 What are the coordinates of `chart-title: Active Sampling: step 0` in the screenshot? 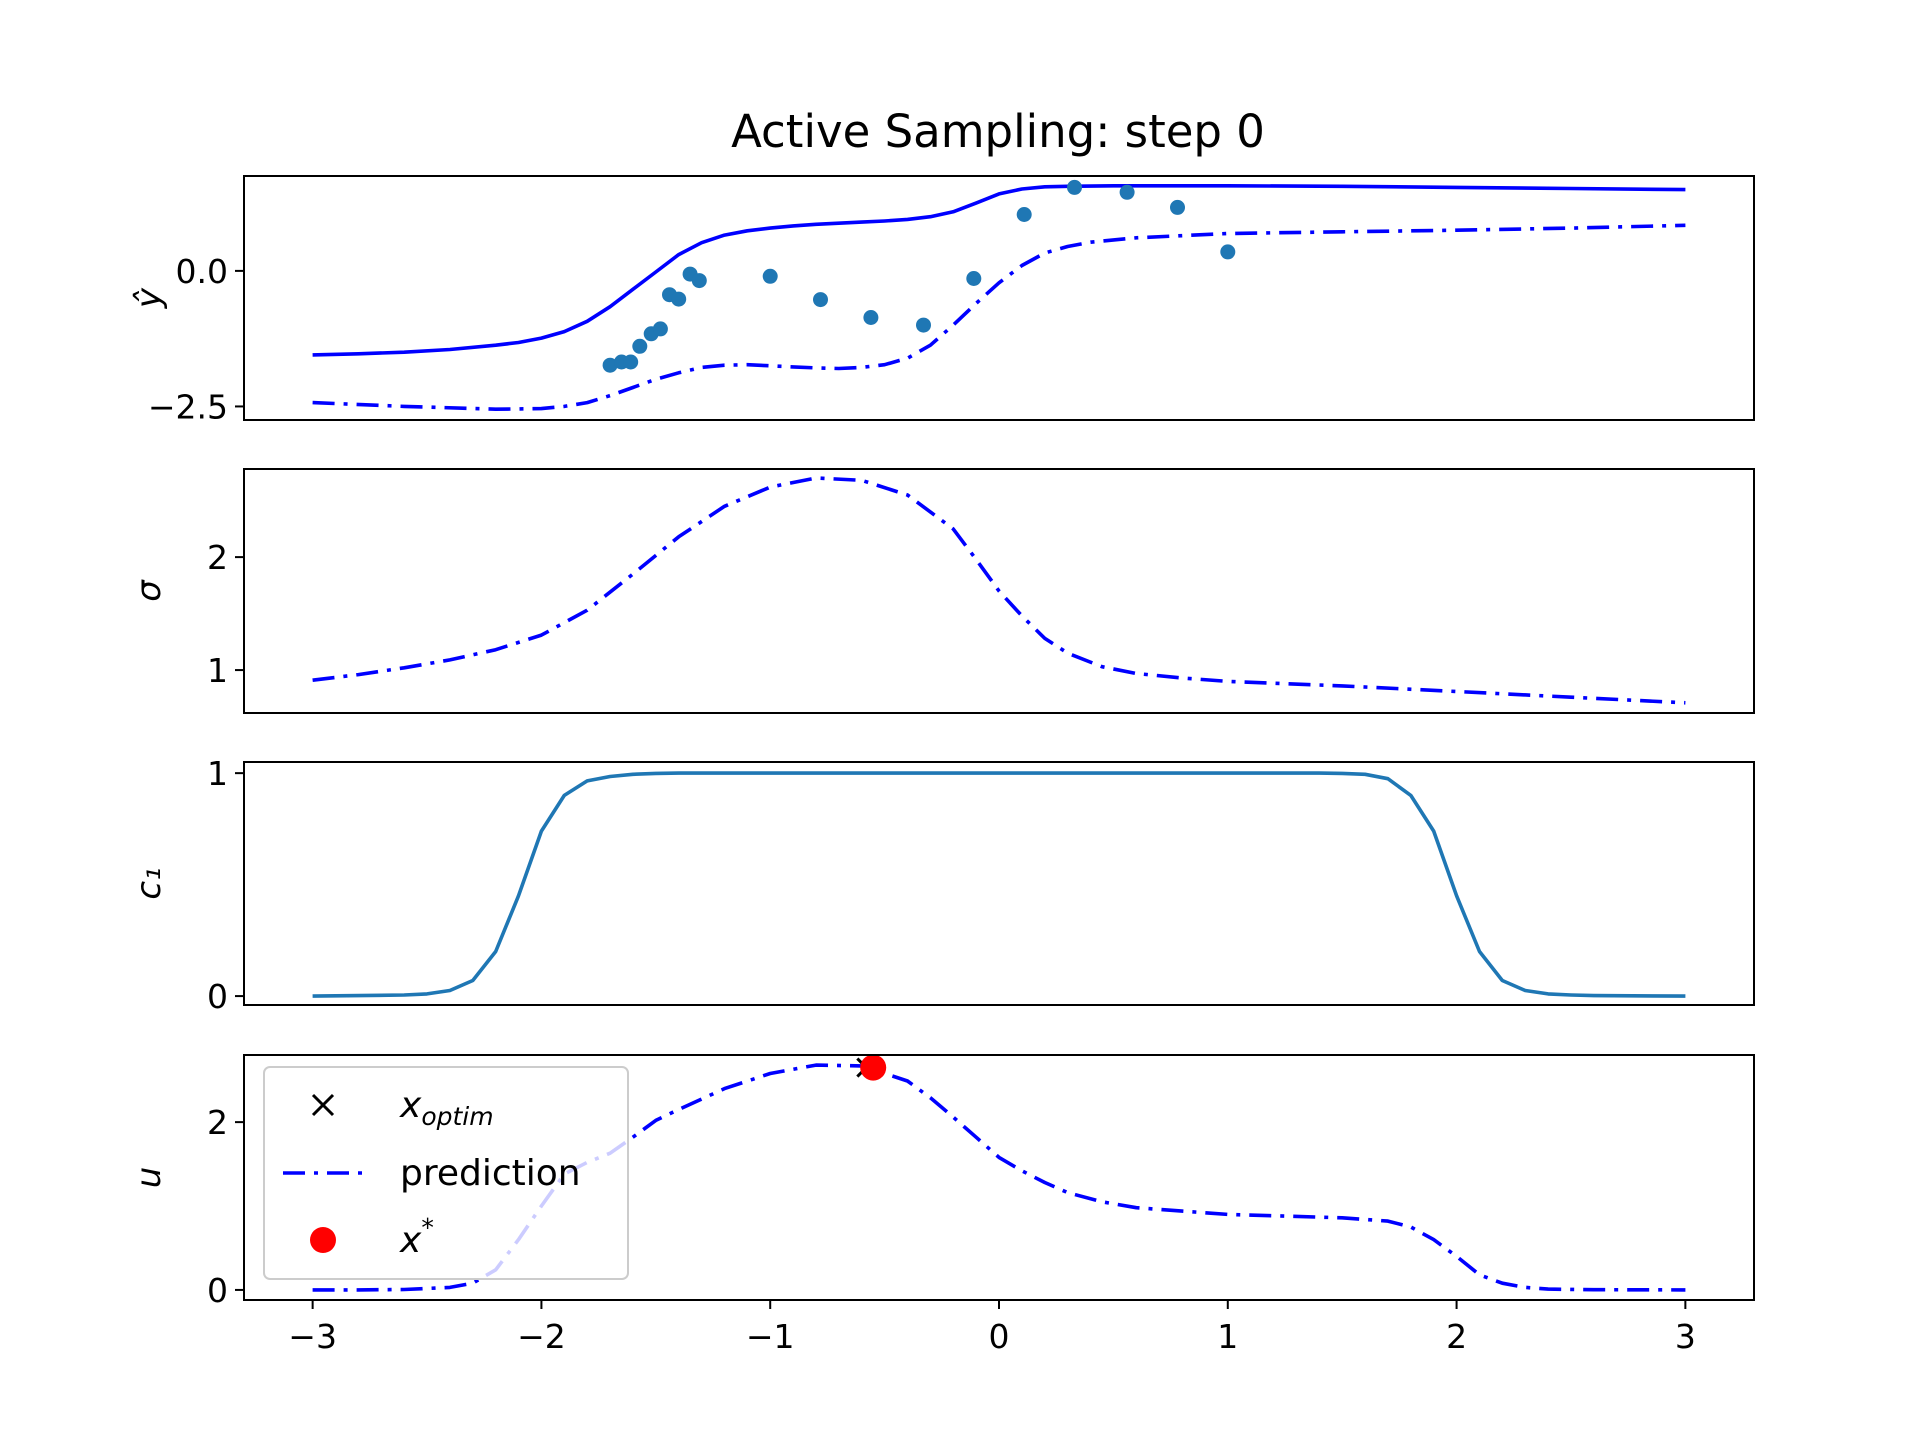 It's located at (998, 131).